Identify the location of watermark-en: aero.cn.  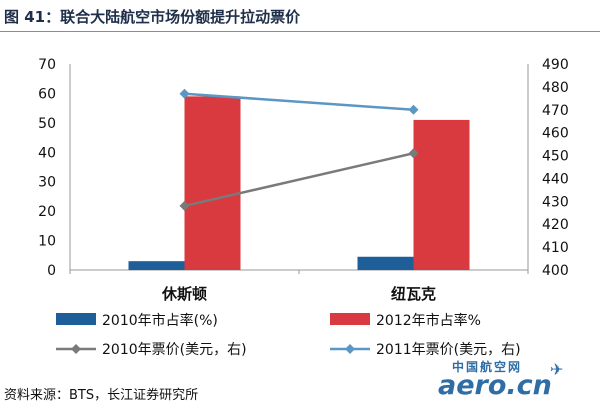
(495, 385).